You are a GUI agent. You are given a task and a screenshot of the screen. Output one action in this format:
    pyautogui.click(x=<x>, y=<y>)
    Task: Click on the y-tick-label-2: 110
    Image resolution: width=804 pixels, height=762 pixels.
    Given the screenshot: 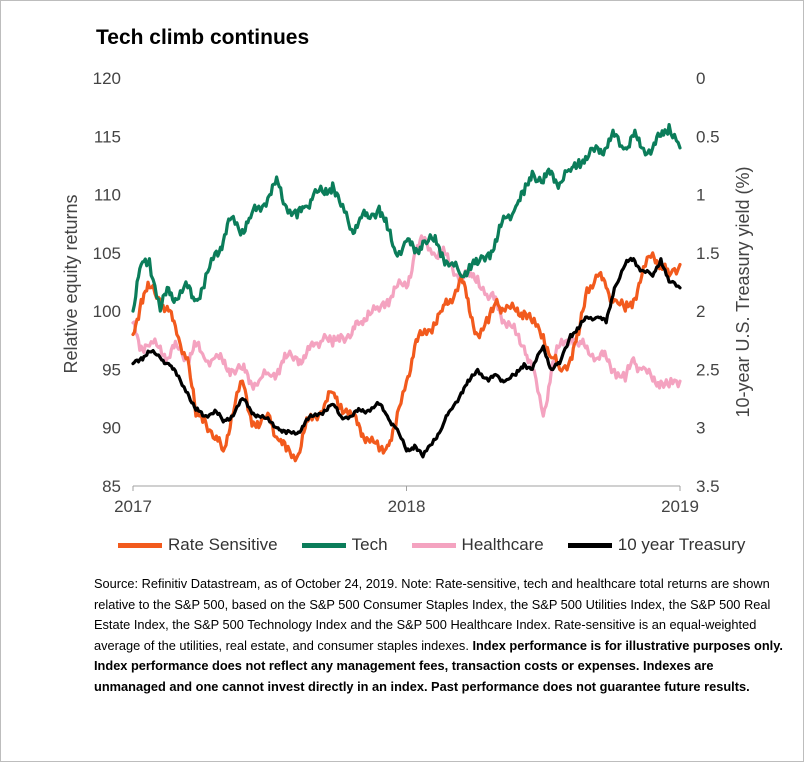 What is the action you would take?
    pyautogui.click(x=107, y=195)
    